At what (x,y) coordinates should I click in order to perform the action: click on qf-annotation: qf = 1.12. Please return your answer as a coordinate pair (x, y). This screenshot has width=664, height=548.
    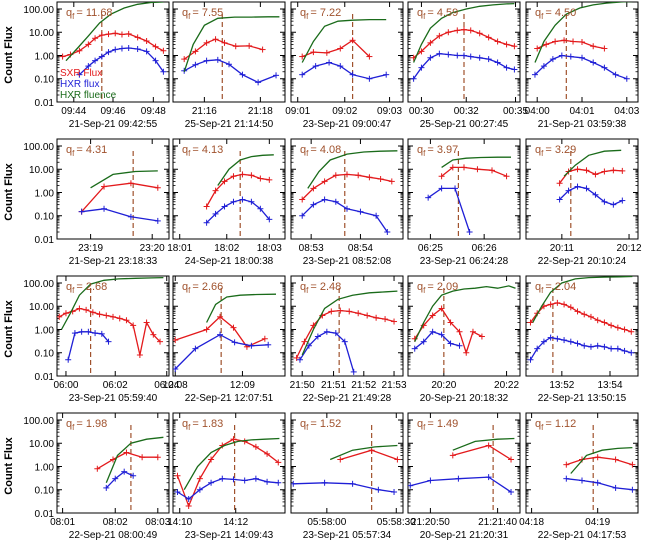
    Looking at the image, I should click on (555, 425).